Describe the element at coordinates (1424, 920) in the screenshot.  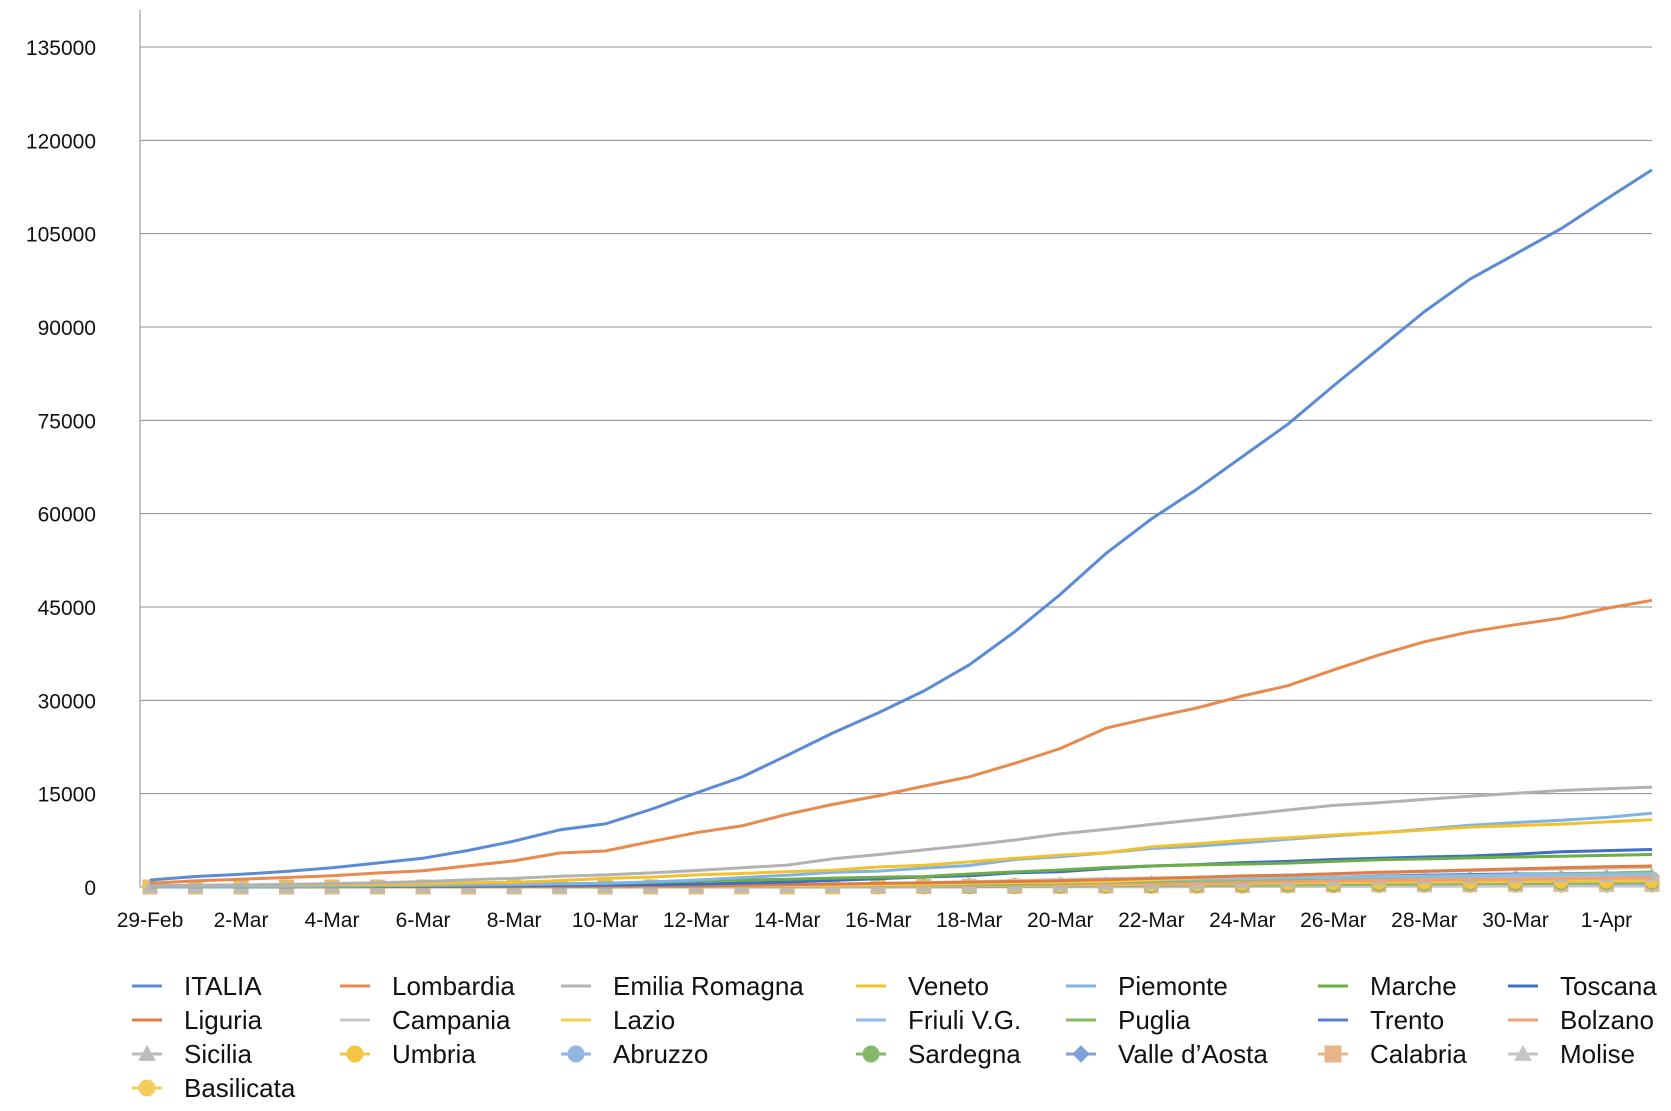
I see `x-tick-label: 28-Mar` at that location.